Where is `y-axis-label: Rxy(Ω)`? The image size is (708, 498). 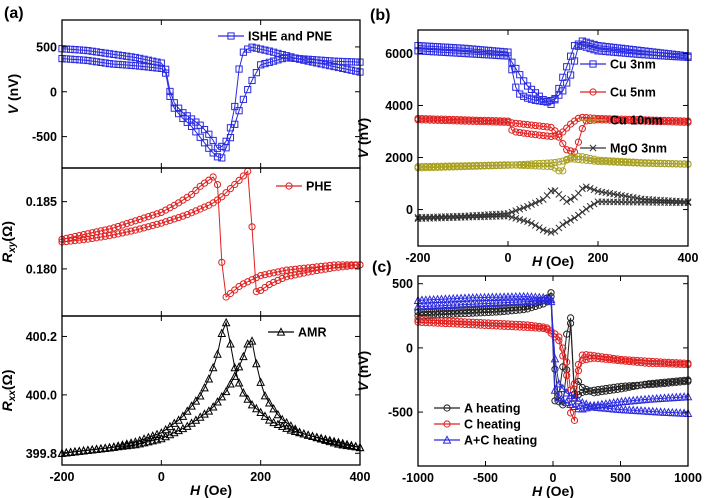 y-axis-label: Rxy(Ω) is located at coordinates (9, 242).